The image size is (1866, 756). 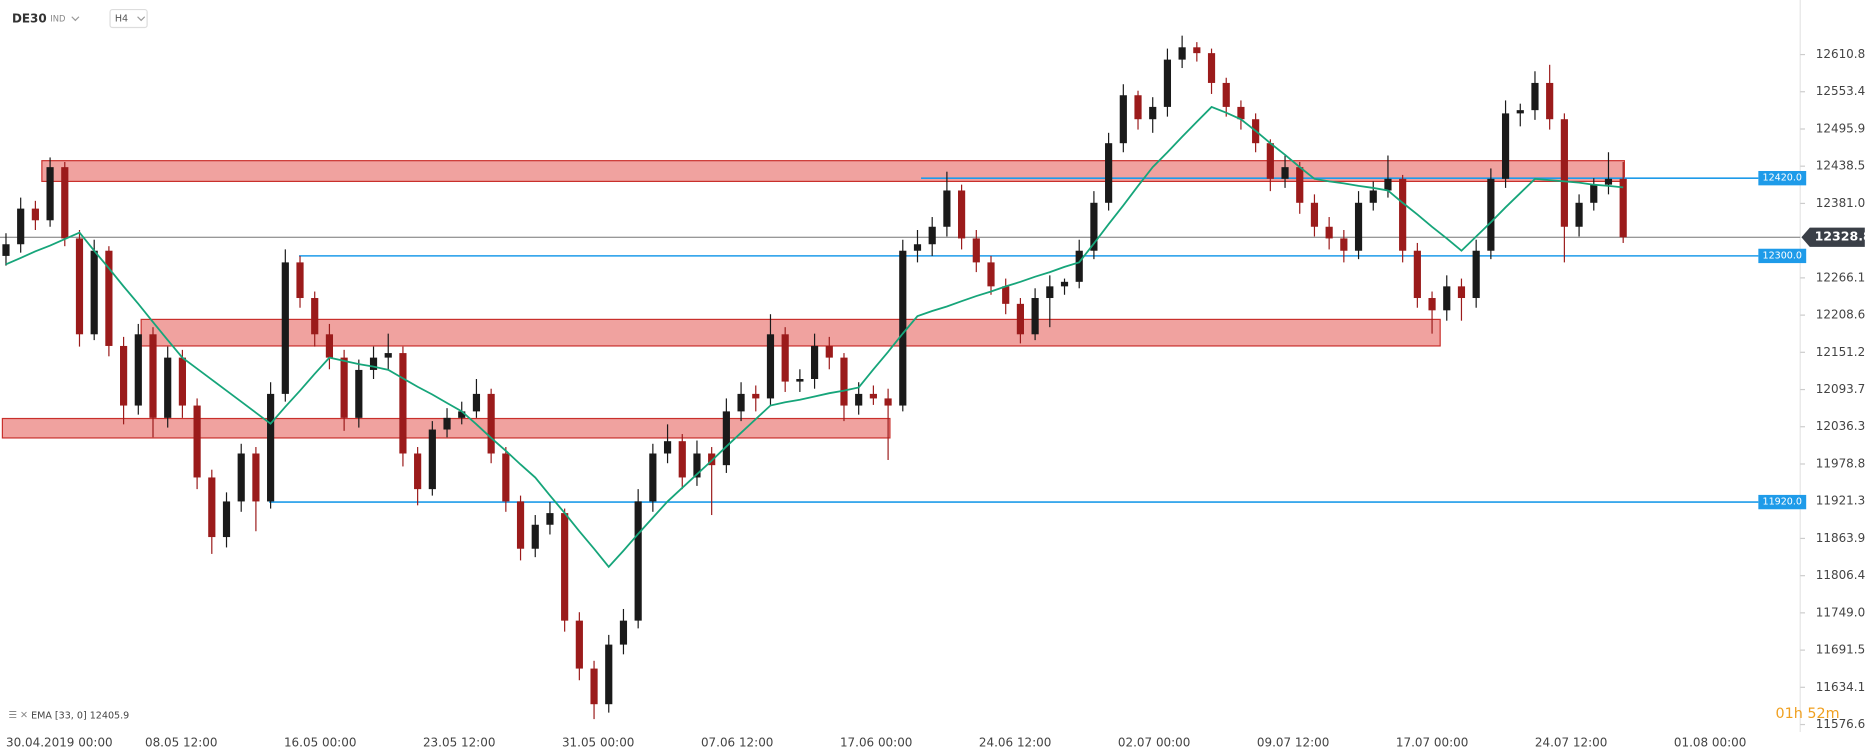 I want to click on x-tick-label: 17.06 00:00, so click(x=876, y=742).